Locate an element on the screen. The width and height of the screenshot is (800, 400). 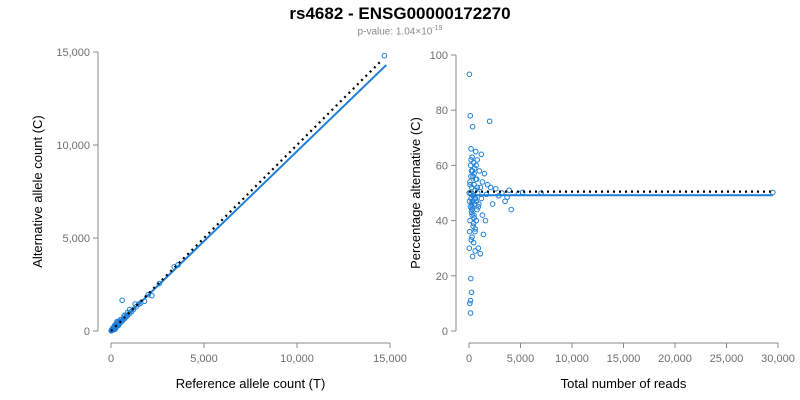
panel-2-x-axis-label: Total number of reads is located at coordinates (624, 383).